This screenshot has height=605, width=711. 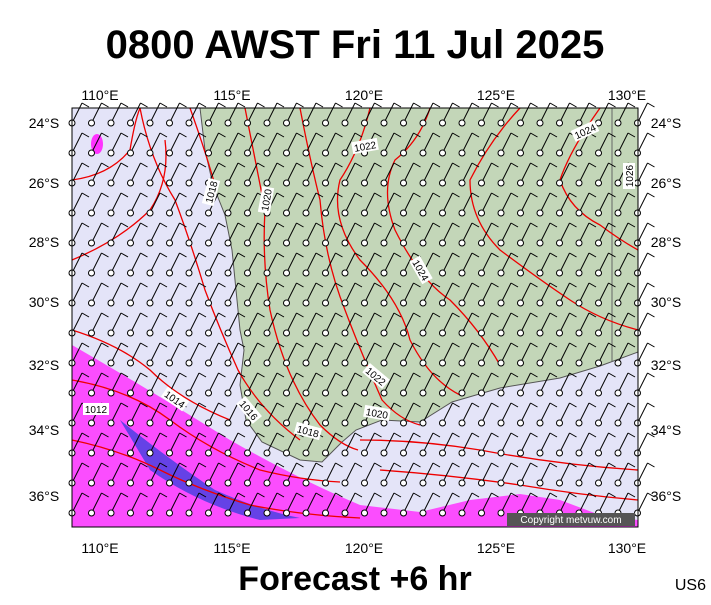 I want to click on isobar-label: 1020, so click(x=377, y=413).